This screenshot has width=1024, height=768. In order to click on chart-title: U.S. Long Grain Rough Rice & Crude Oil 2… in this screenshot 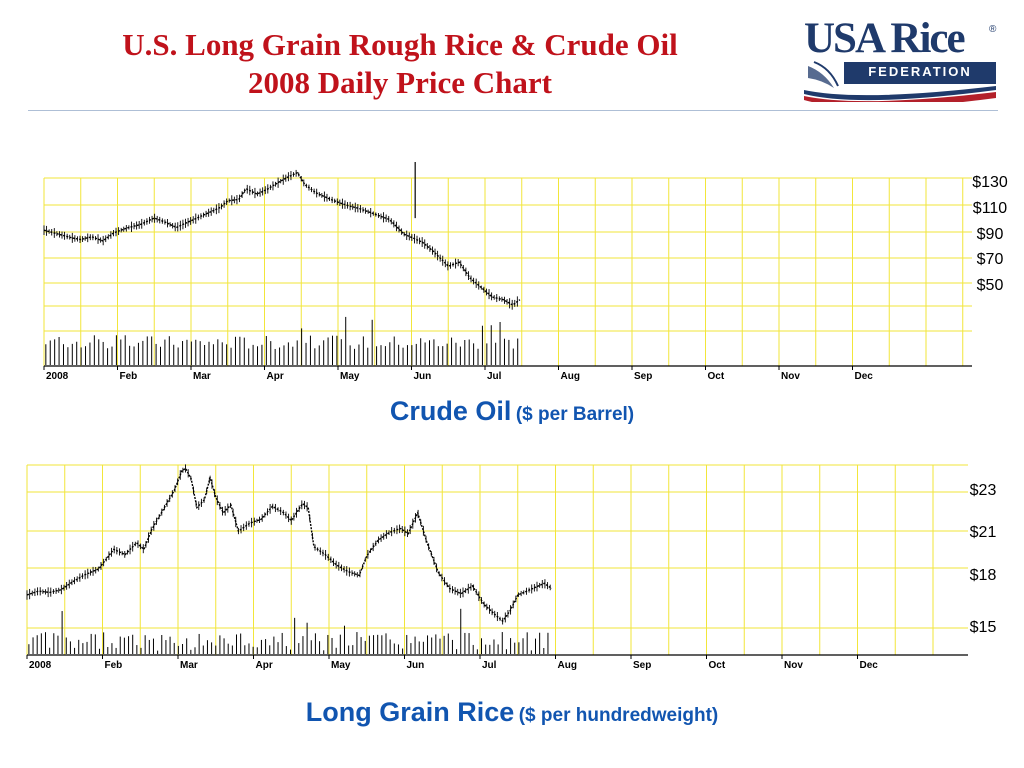, I will do `click(400, 64)`.